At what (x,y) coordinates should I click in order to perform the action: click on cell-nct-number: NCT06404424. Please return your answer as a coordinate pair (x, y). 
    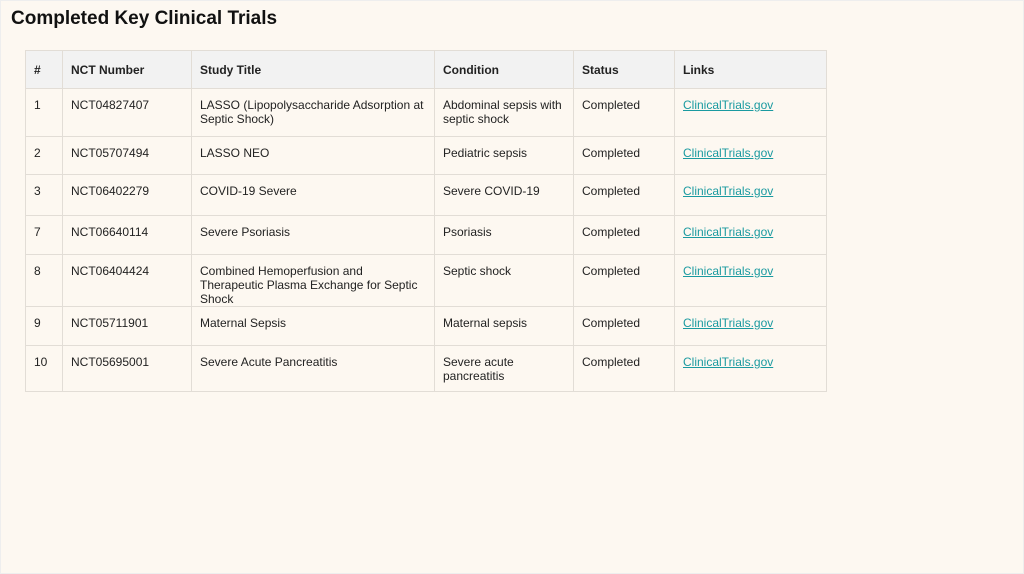
    Looking at the image, I should click on (127, 280).